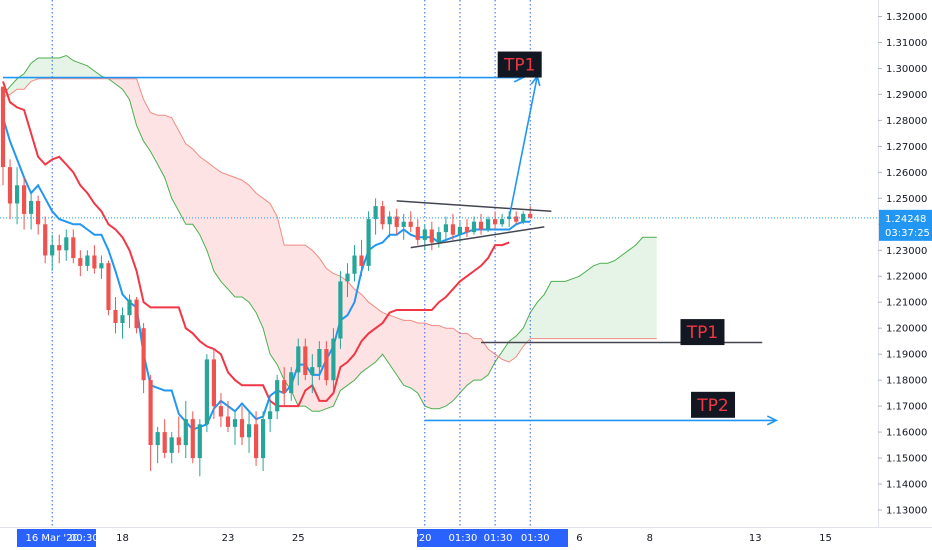 The width and height of the screenshot is (932, 550). What do you see at coordinates (523, 147) in the screenshot?
I see `tp1-breakout-arrow-shaft` at bounding box center [523, 147].